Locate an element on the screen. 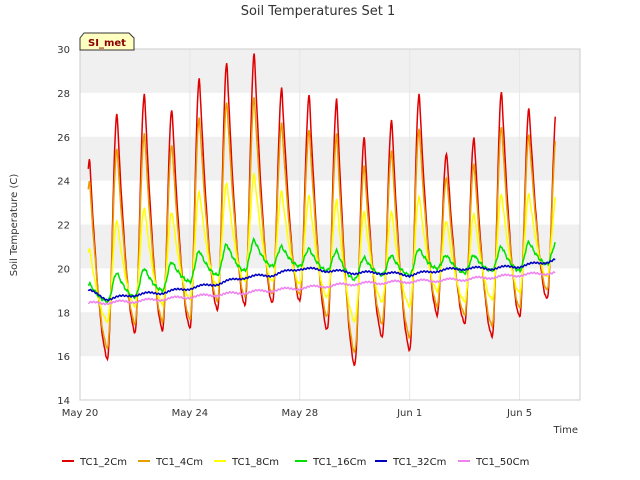 This screenshot has width=640, height=480. x-tick-label: Jun 1 is located at coordinates (409, 413).